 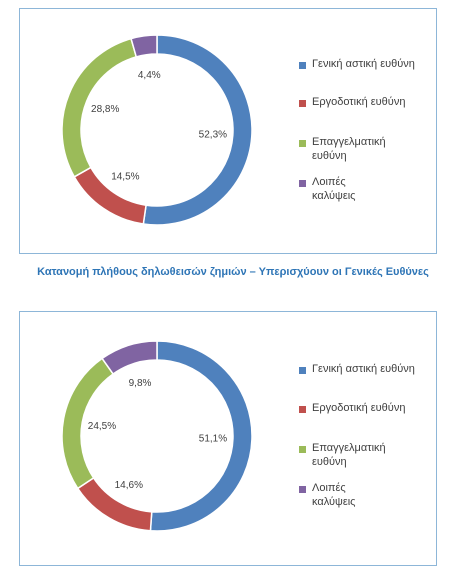 What do you see at coordinates (213, 135) in the screenshot?
I see `slice-data-label: 52,3%` at bounding box center [213, 135].